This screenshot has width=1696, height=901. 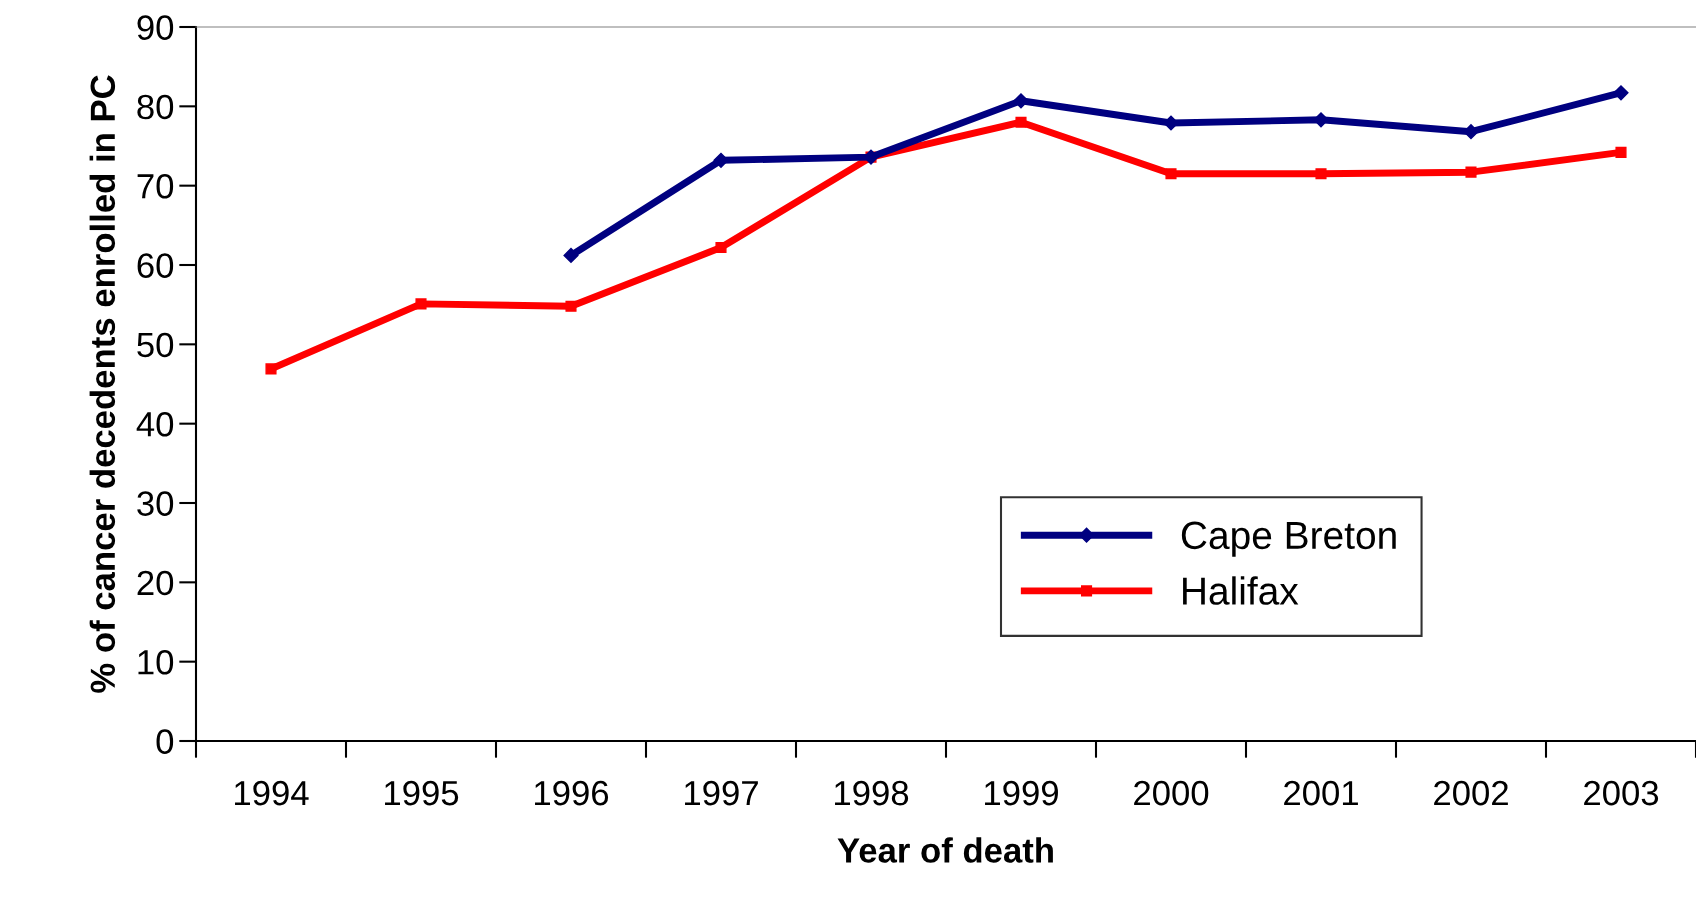 What do you see at coordinates (155, 583) in the screenshot?
I see `y-tick-label: 20` at bounding box center [155, 583].